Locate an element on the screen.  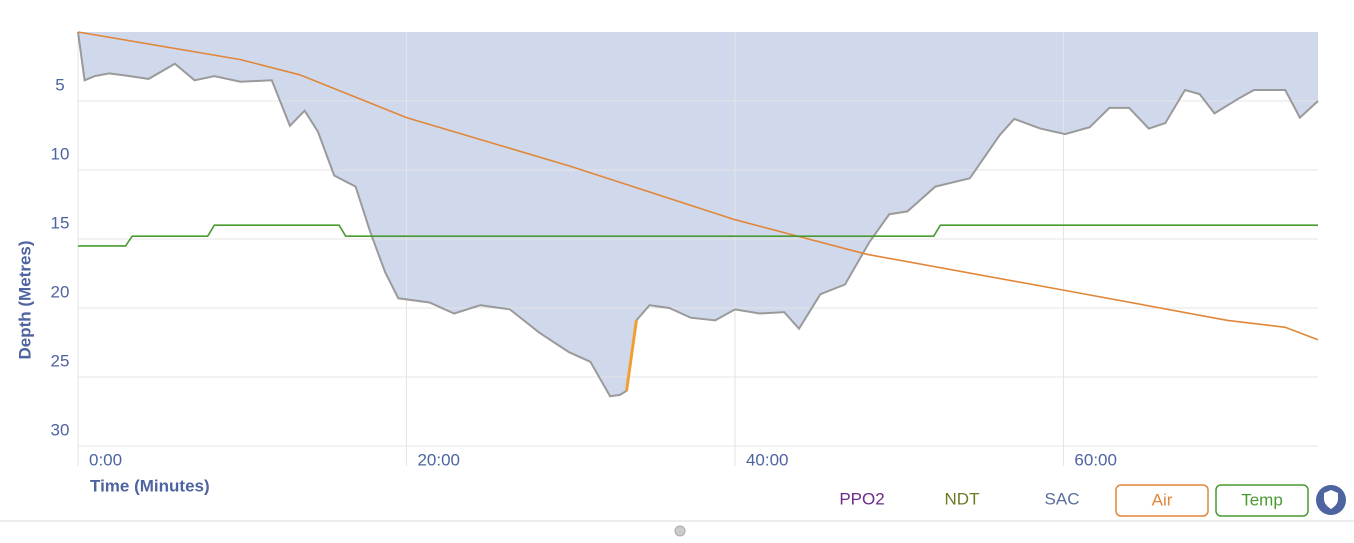
legend-toggle: NDT is located at coordinates (962, 498).